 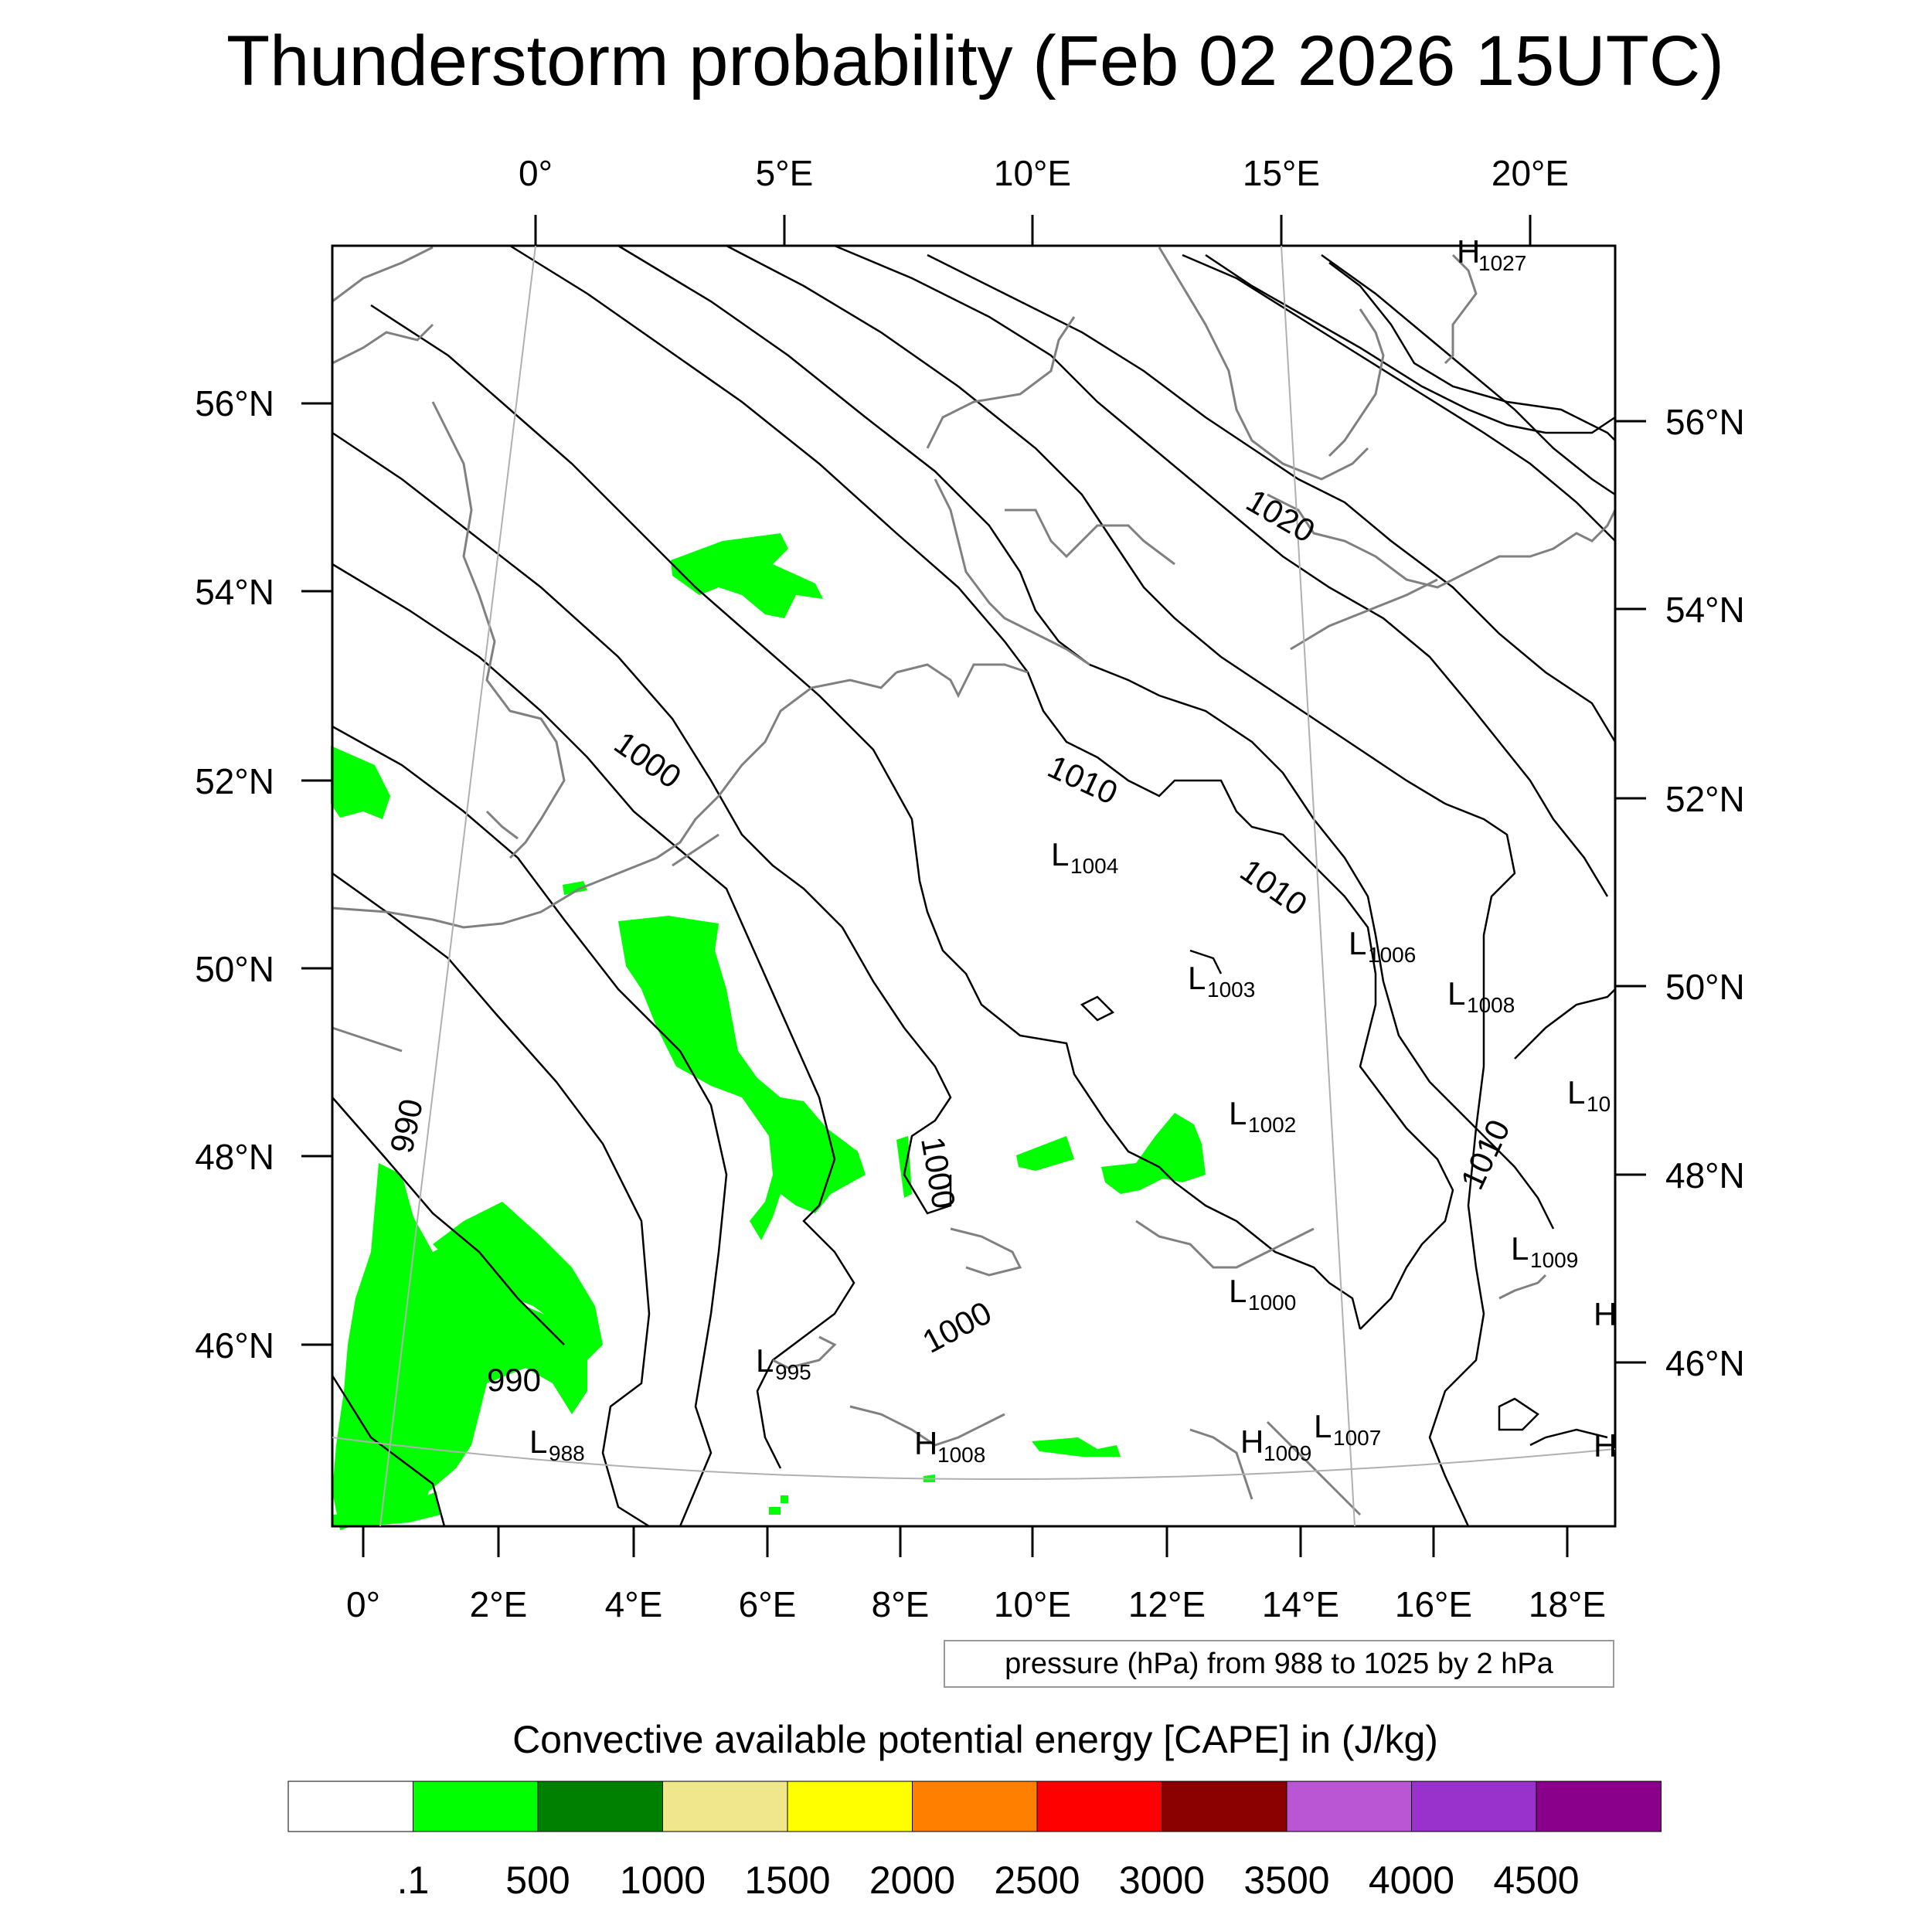 What do you see at coordinates (499, 1604) in the screenshot?
I see `bottom-lon-label: 2°E` at bounding box center [499, 1604].